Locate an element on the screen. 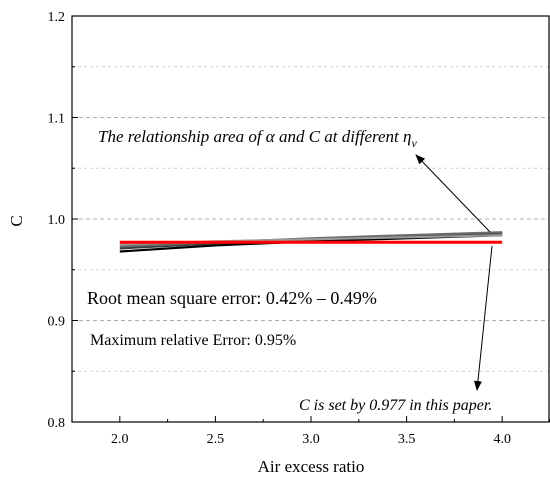 Image resolution: width=550 pixels, height=493 pixels. y-tick-label: 1.0 is located at coordinates (57, 220).